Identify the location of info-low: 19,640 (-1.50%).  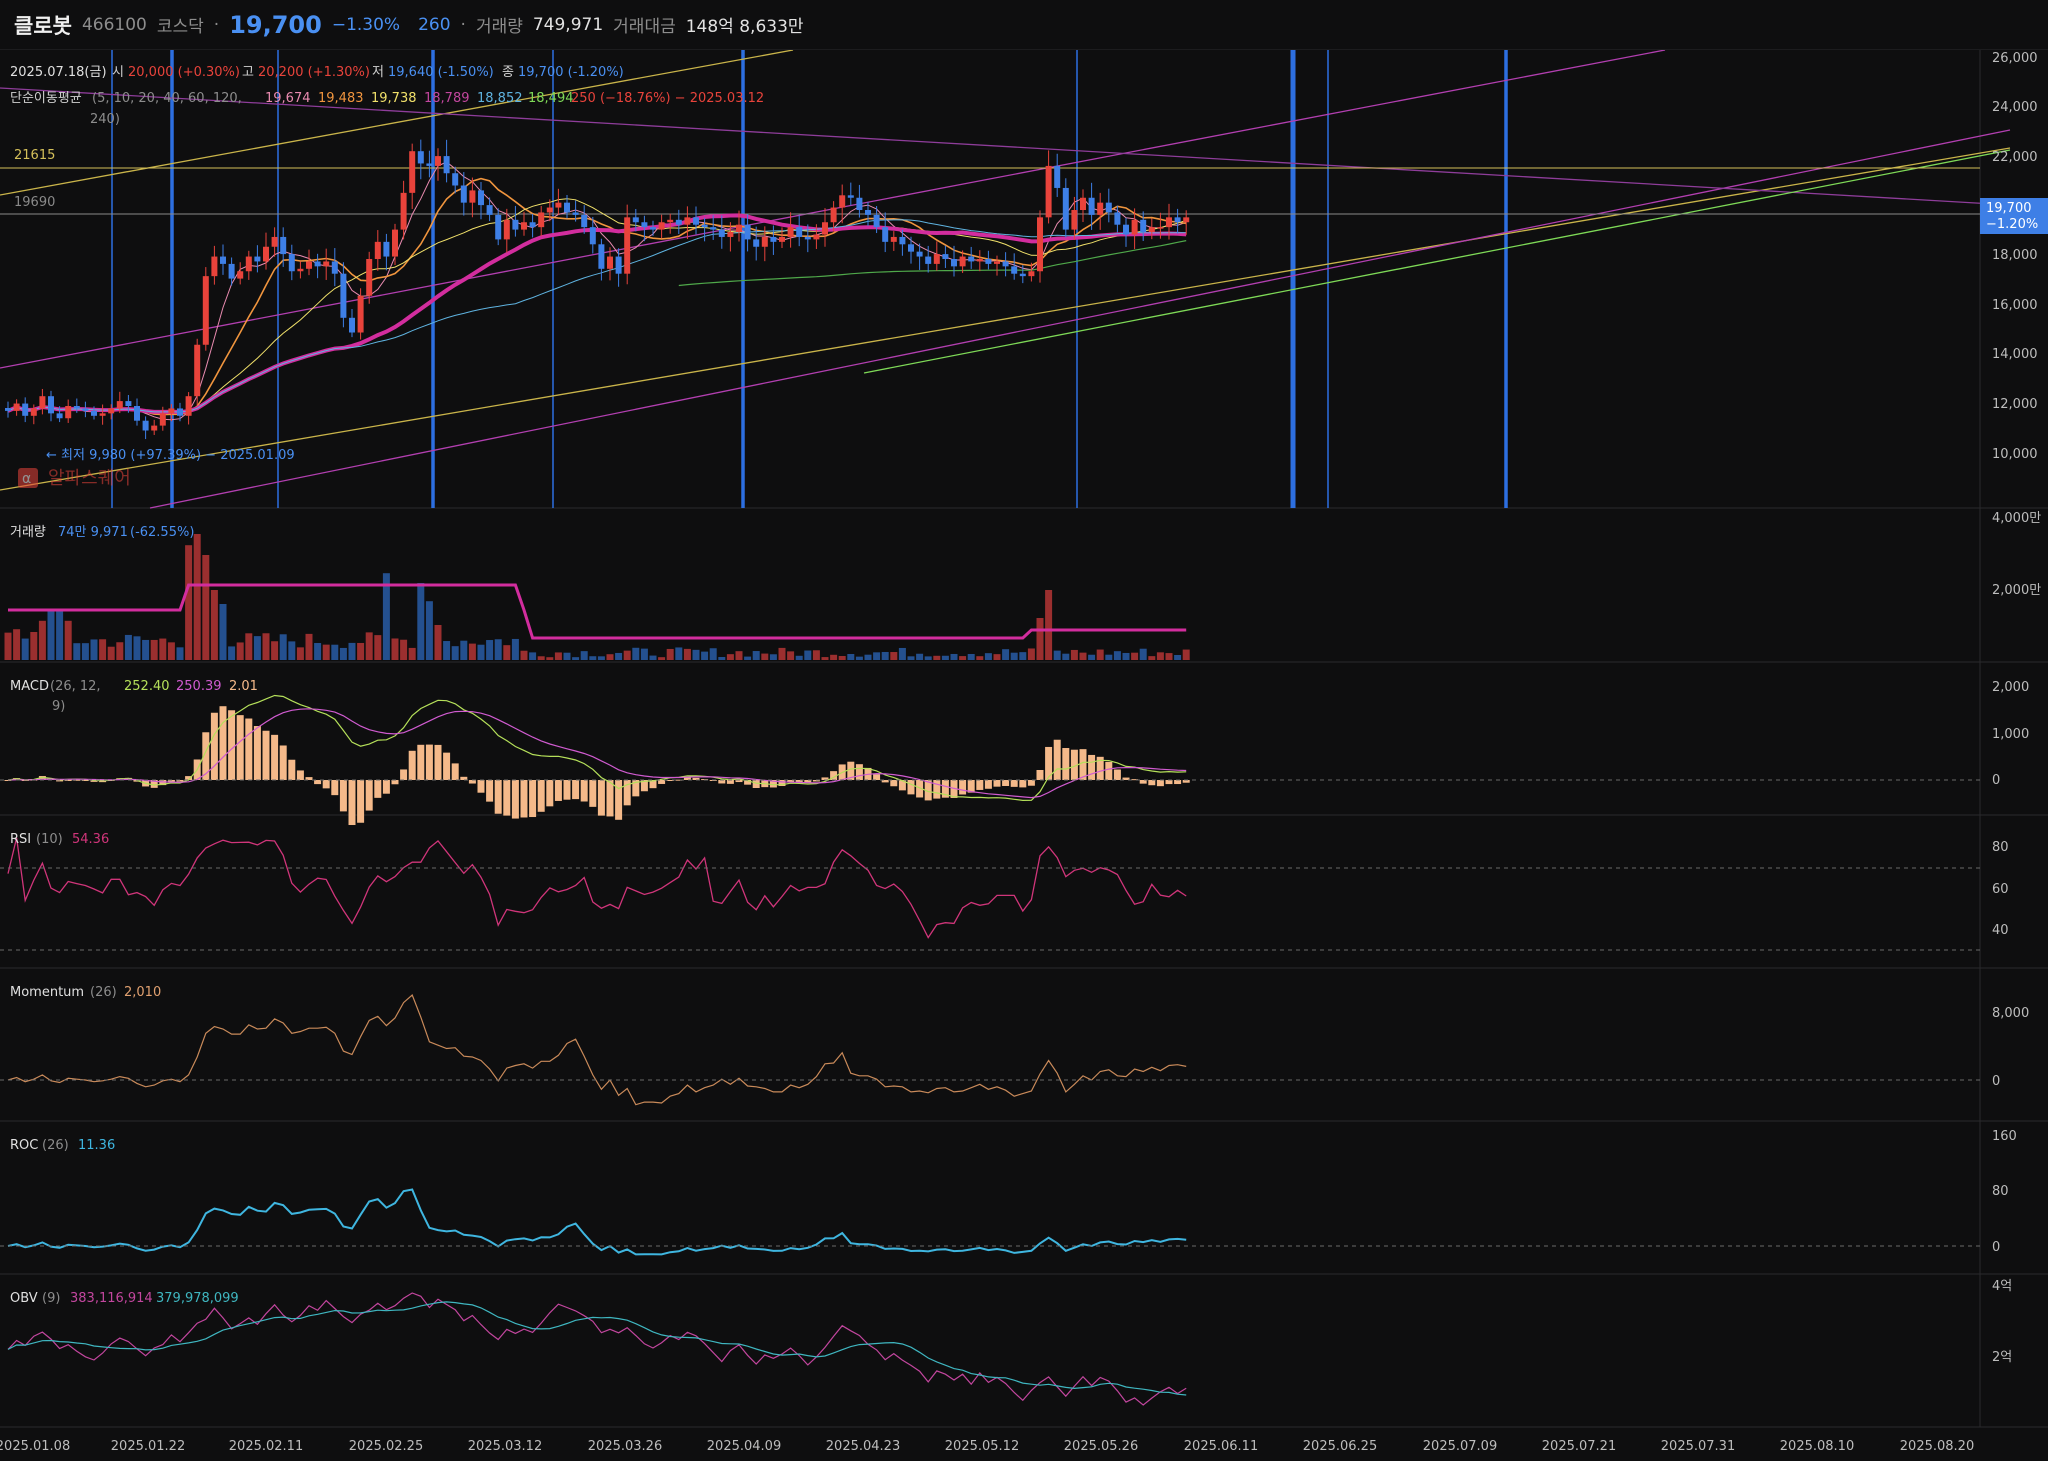
(441, 72).